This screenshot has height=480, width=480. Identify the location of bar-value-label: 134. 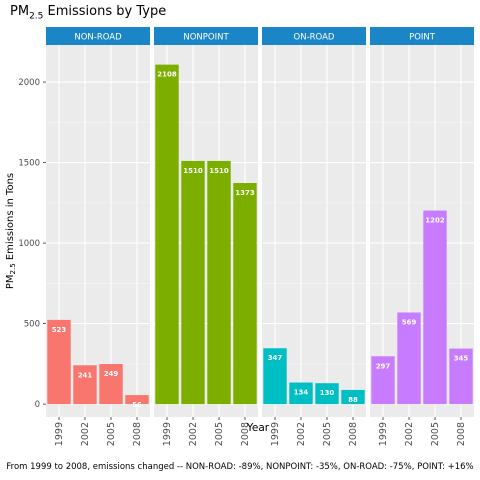
(301, 393).